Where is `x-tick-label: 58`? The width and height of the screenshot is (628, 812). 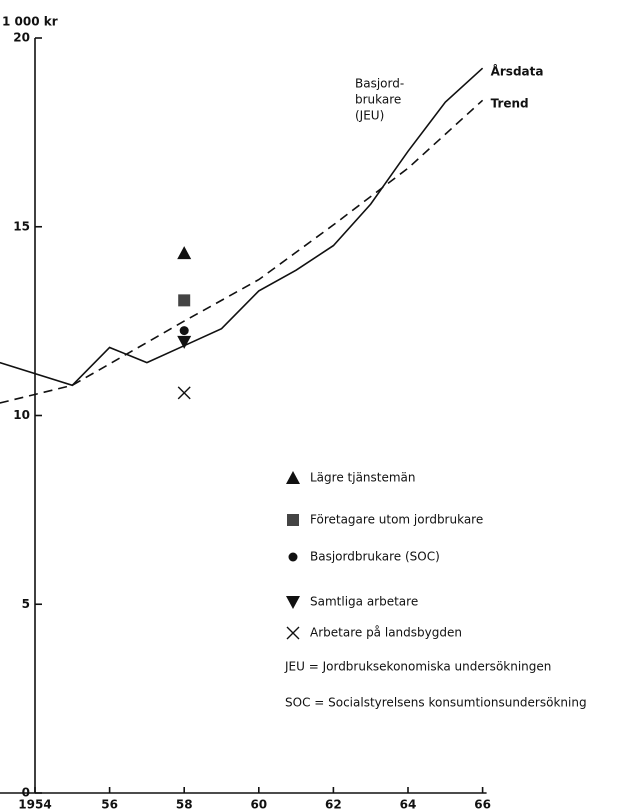 x-tick-label: 58 is located at coordinates (184, 805).